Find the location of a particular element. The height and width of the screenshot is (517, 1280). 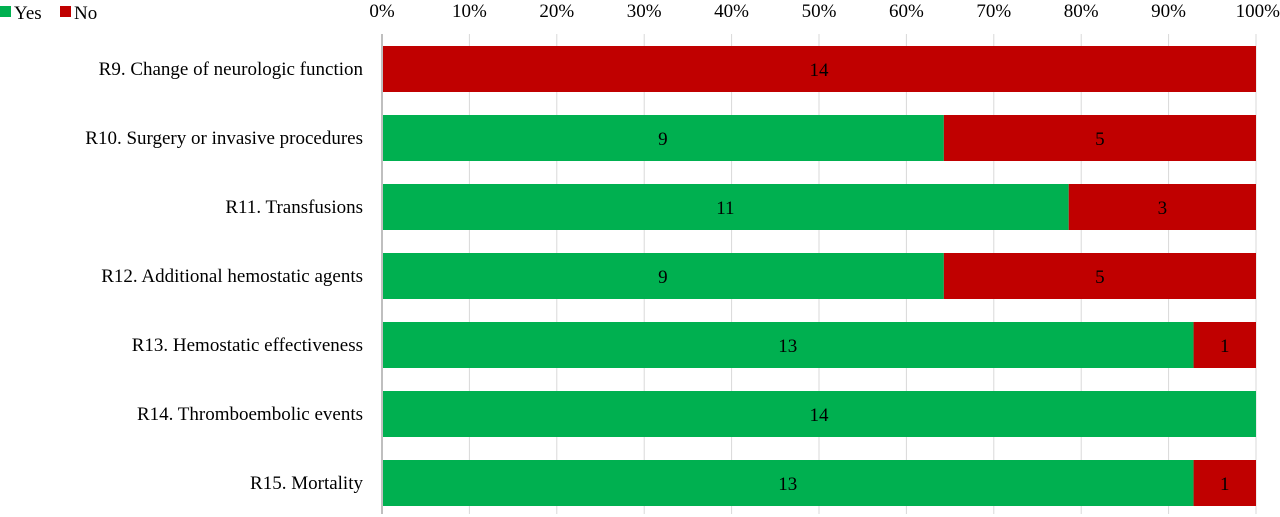

x-tick-label: 70% is located at coordinates (993, 11).